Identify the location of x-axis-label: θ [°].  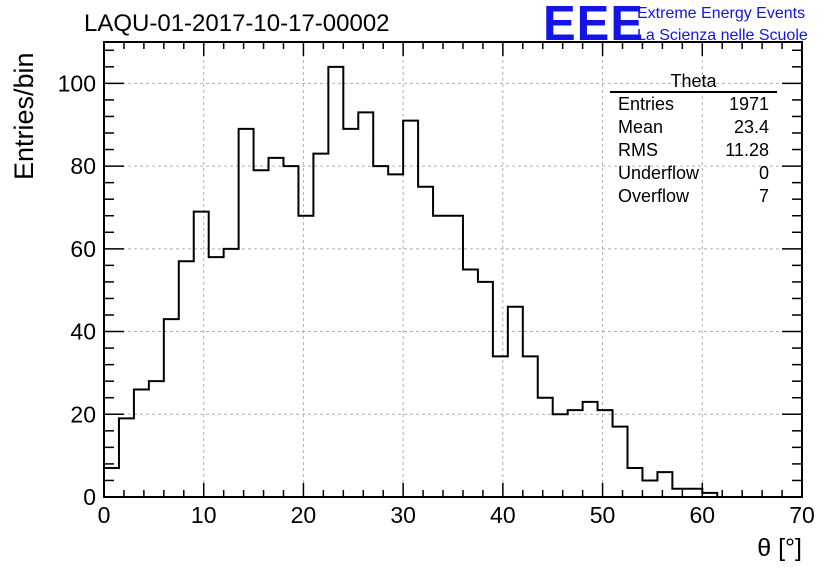
(779, 548).